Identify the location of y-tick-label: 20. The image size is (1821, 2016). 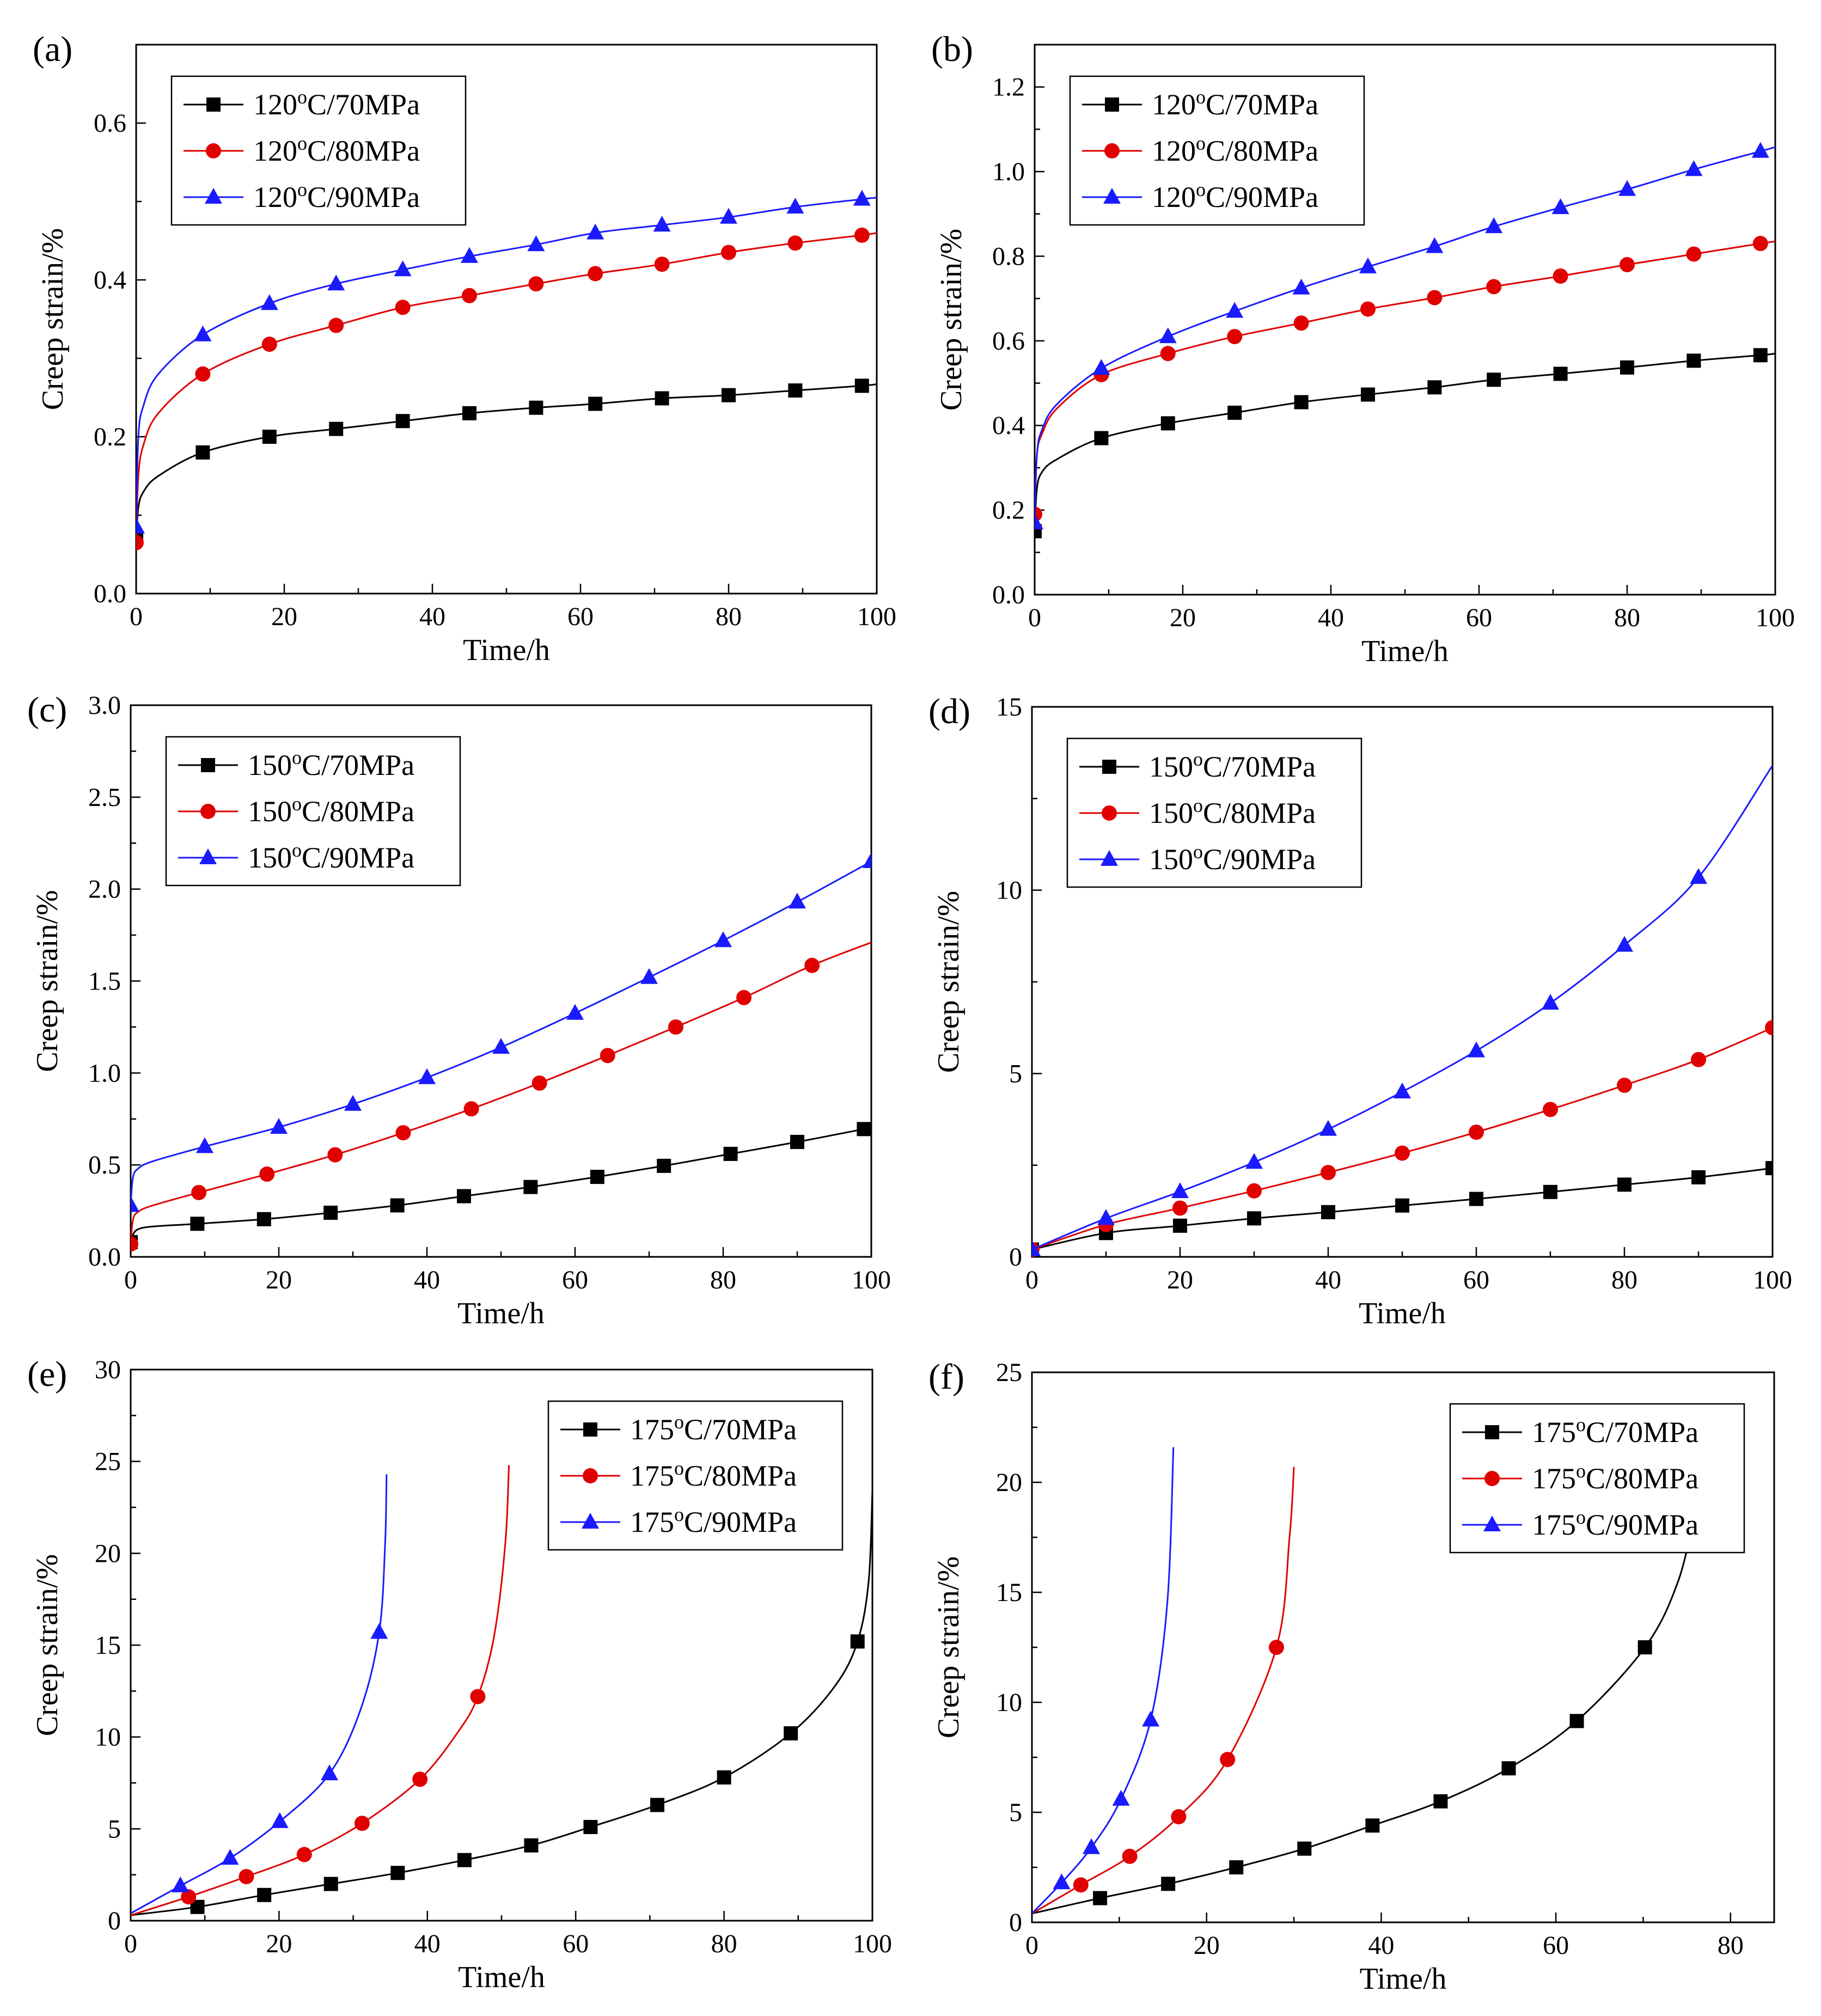
(108, 1553).